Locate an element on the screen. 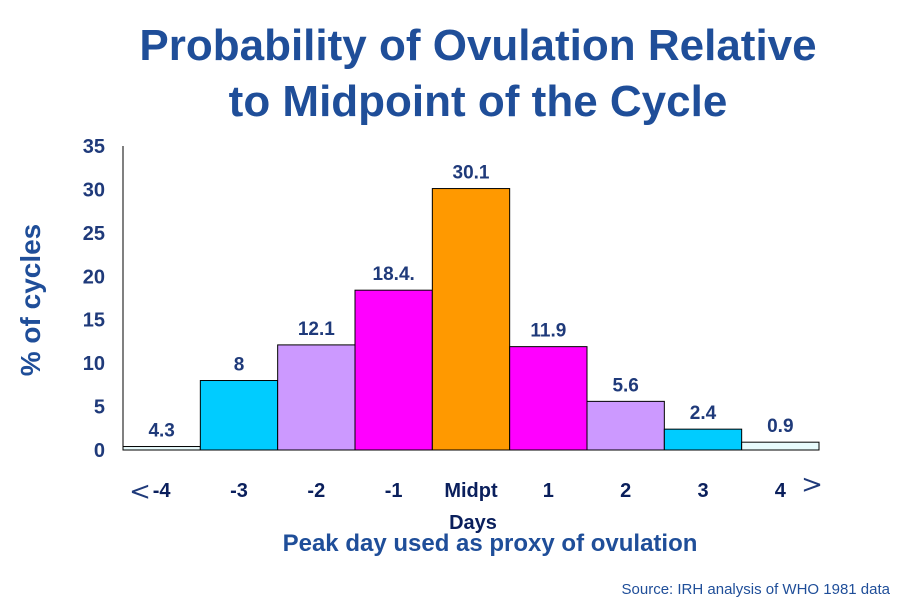 The width and height of the screenshot is (901, 605). data-label: 2.4 is located at coordinates (703, 413).